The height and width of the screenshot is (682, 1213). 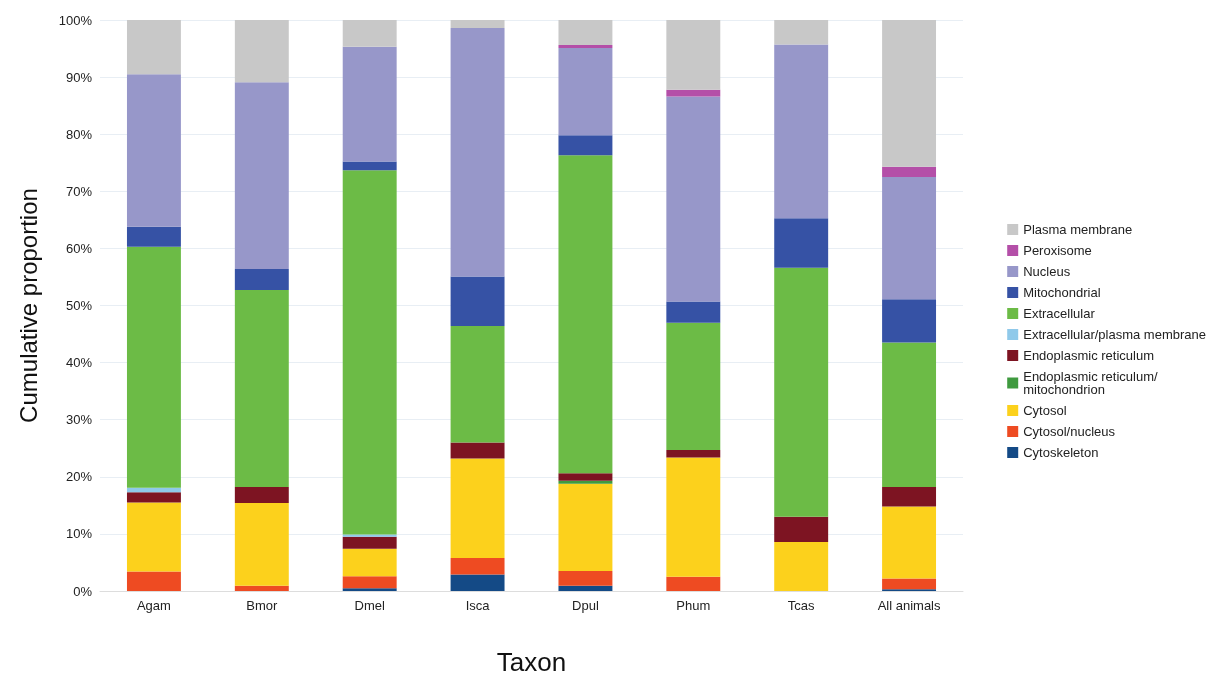 What do you see at coordinates (1062, 292) in the screenshot?
I see `legend-label: Mitochondrial` at bounding box center [1062, 292].